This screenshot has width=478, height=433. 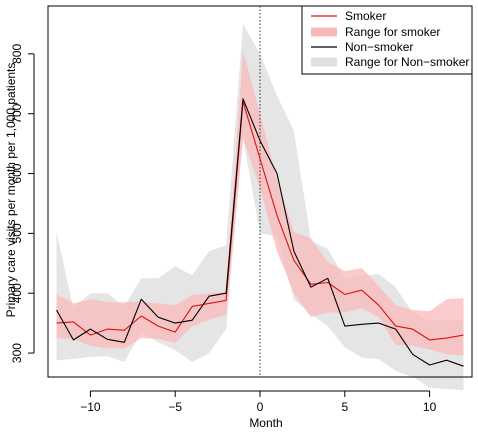 What do you see at coordinates (17, 113) in the screenshot?
I see `y-tick-label: 700` at bounding box center [17, 113].